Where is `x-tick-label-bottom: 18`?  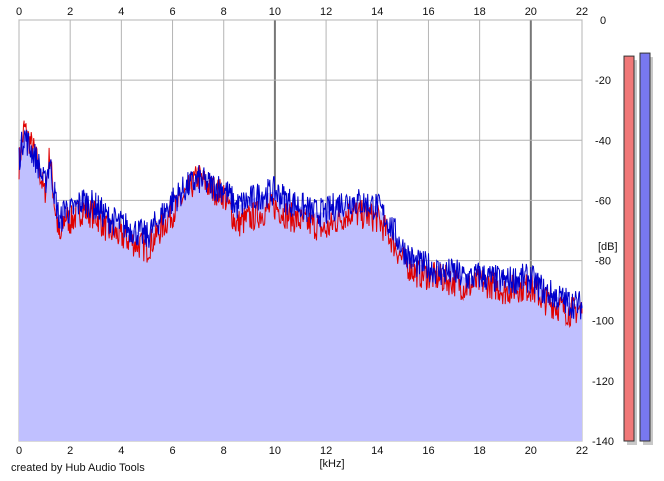
x-tick-label-bottom: 18 is located at coordinates (480, 451).